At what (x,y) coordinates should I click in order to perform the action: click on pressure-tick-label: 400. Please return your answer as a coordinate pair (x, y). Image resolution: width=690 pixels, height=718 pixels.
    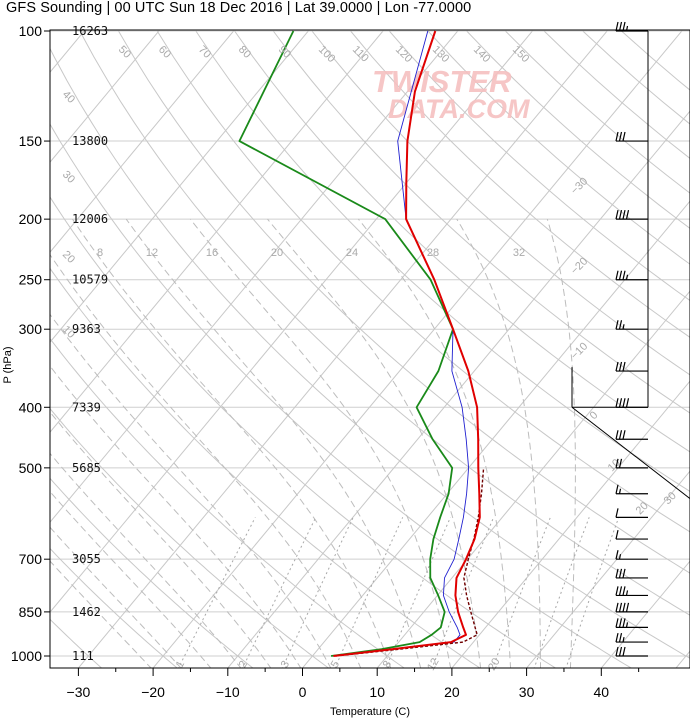
    Looking at the image, I should click on (31, 407).